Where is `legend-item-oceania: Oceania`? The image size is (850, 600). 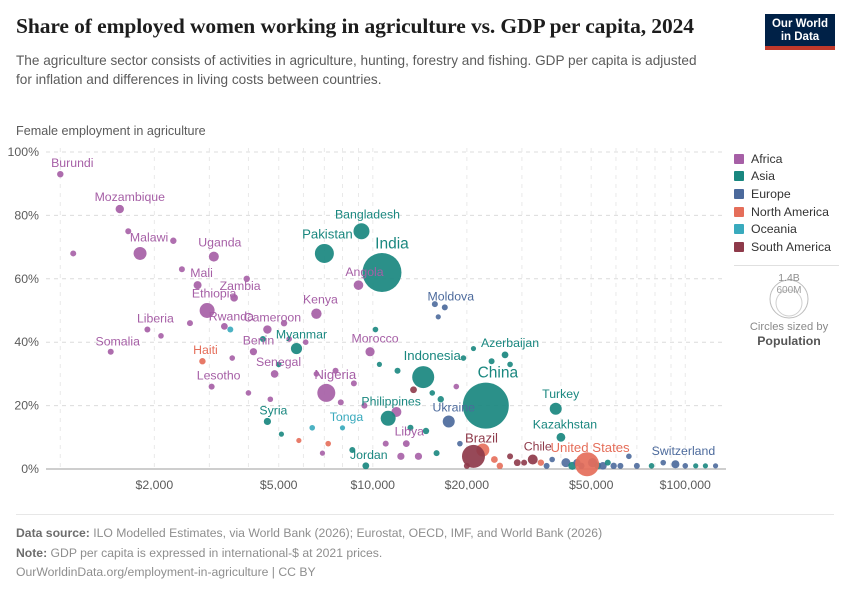 legend-item-oceania: Oceania is located at coordinates (792, 229).